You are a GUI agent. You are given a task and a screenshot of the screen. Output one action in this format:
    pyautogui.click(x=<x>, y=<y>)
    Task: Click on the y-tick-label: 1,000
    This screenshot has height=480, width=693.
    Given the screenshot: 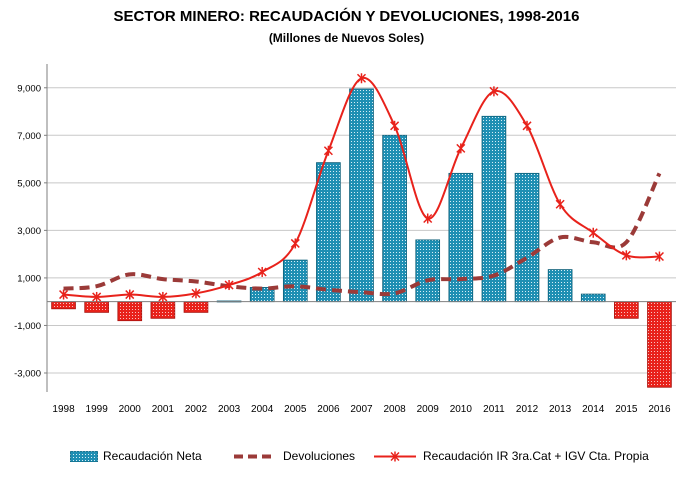 What is the action you would take?
    pyautogui.click(x=29, y=278)
    